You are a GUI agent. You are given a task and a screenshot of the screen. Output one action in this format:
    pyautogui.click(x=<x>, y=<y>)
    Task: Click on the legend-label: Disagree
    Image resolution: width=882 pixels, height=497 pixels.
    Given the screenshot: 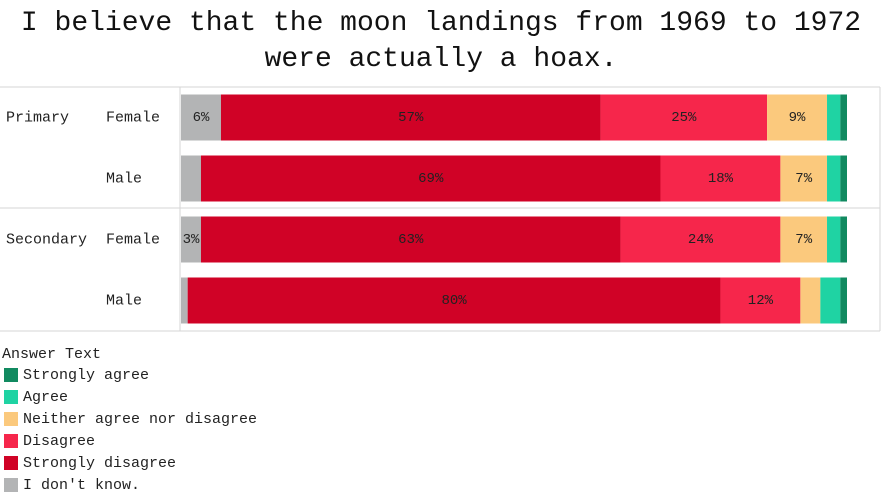 What is the action you would take?
    pyautogui.click(x=59, y=441)
    